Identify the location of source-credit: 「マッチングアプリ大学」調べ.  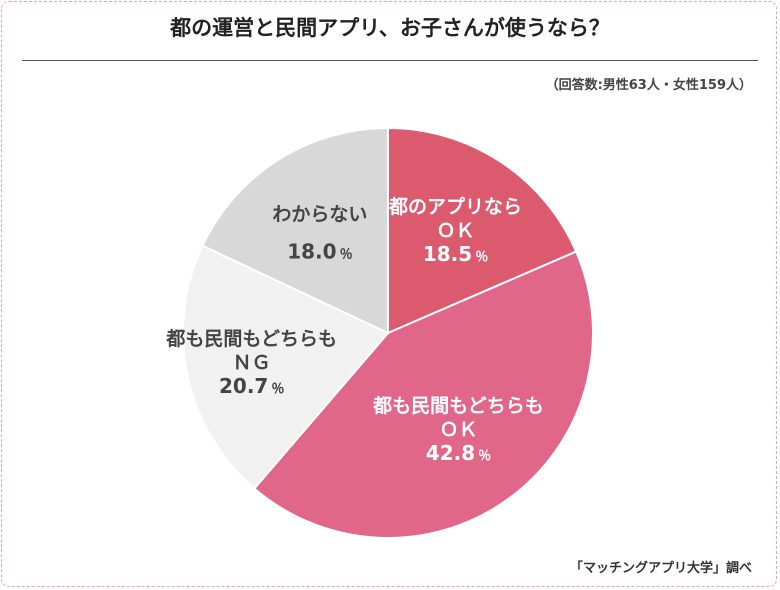
(660, 568).